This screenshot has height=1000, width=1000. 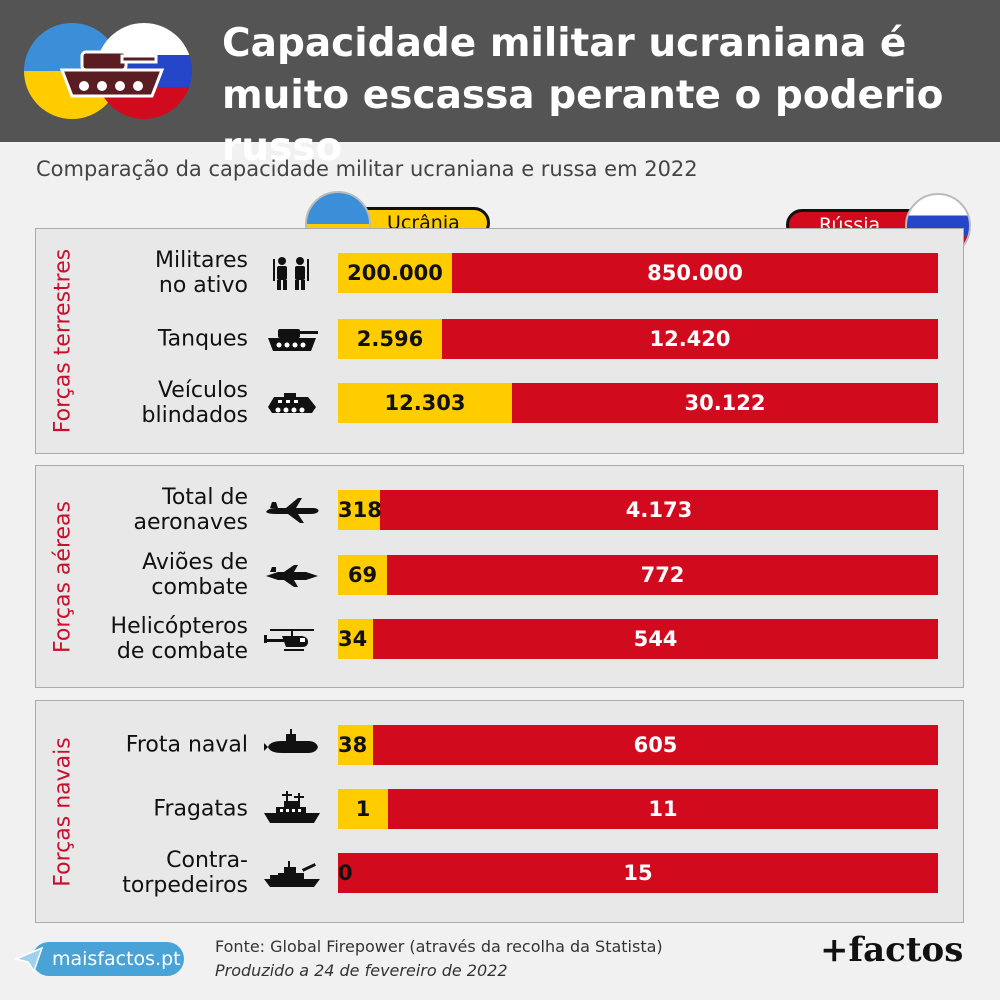 I want to click on submarine-icon, so click(x=291, y=741).